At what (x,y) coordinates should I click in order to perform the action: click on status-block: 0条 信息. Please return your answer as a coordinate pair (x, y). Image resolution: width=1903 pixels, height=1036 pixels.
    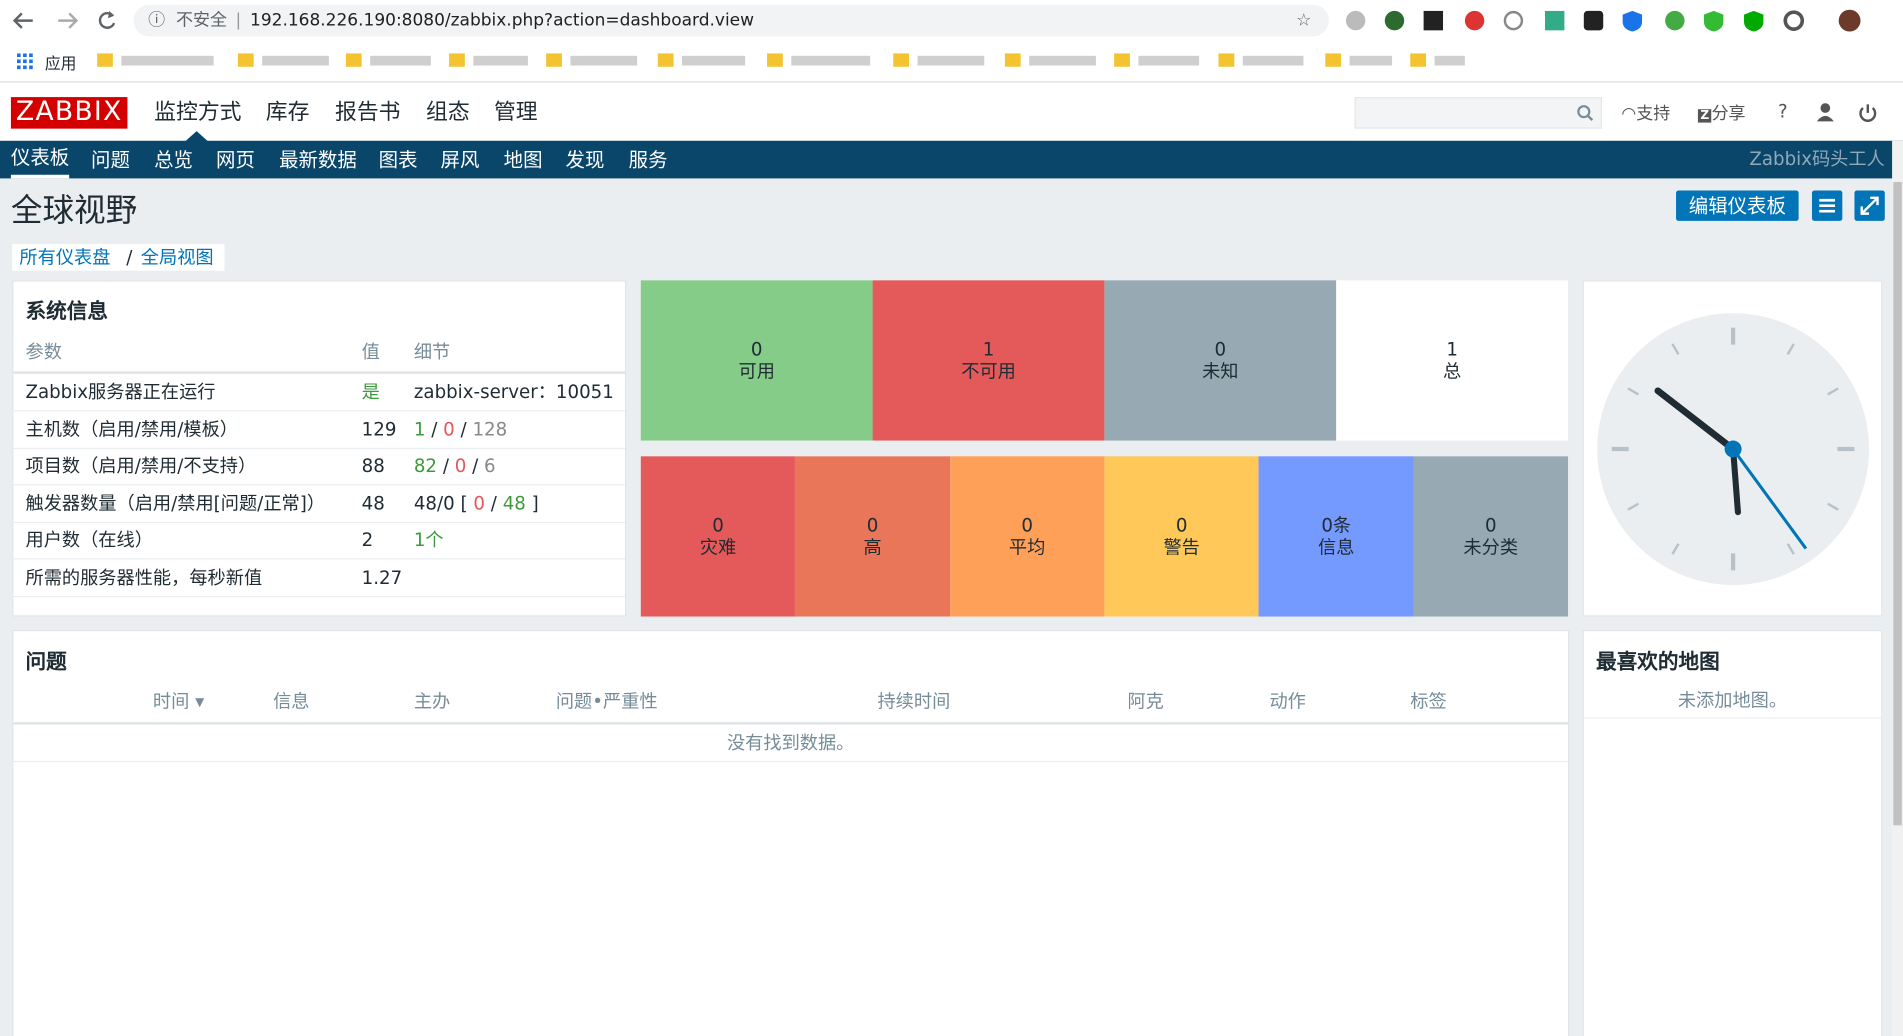
    Looking at the image, I should click on (1336, 536).